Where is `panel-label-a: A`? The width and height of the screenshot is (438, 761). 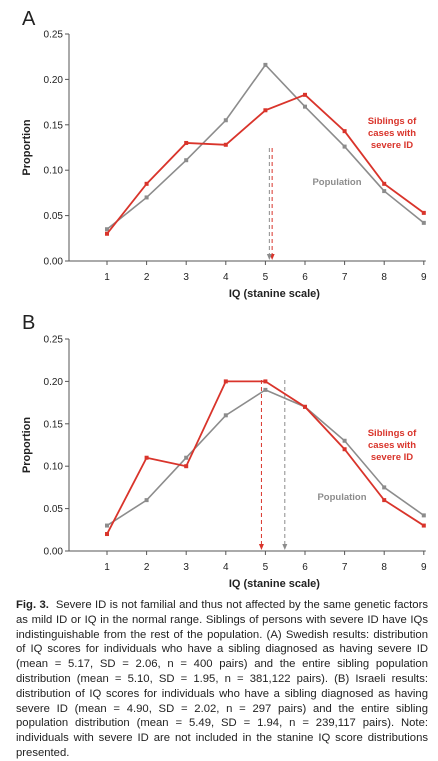
panel-label-a: A is located at coordinates (29, 19).